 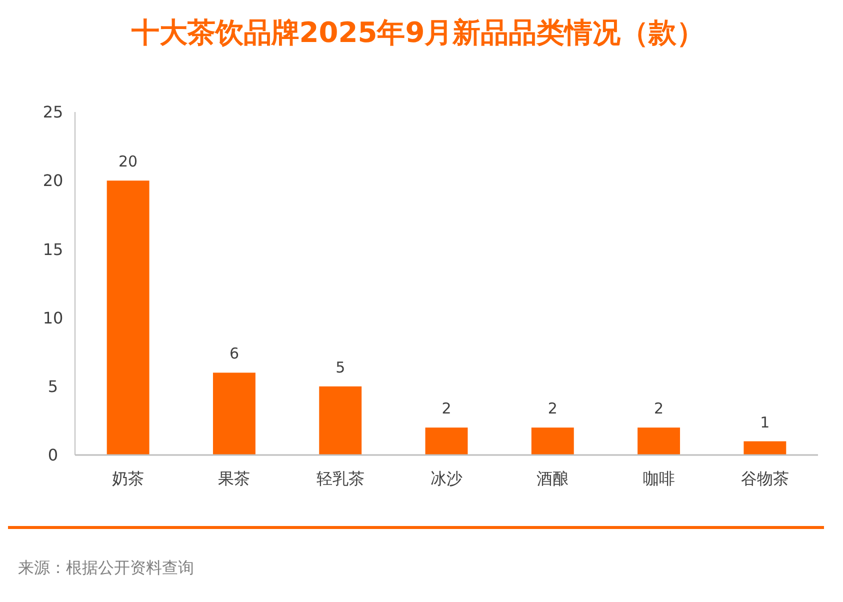 I want to click on x-tick-label: 果茶, so click(x=234, y=478).